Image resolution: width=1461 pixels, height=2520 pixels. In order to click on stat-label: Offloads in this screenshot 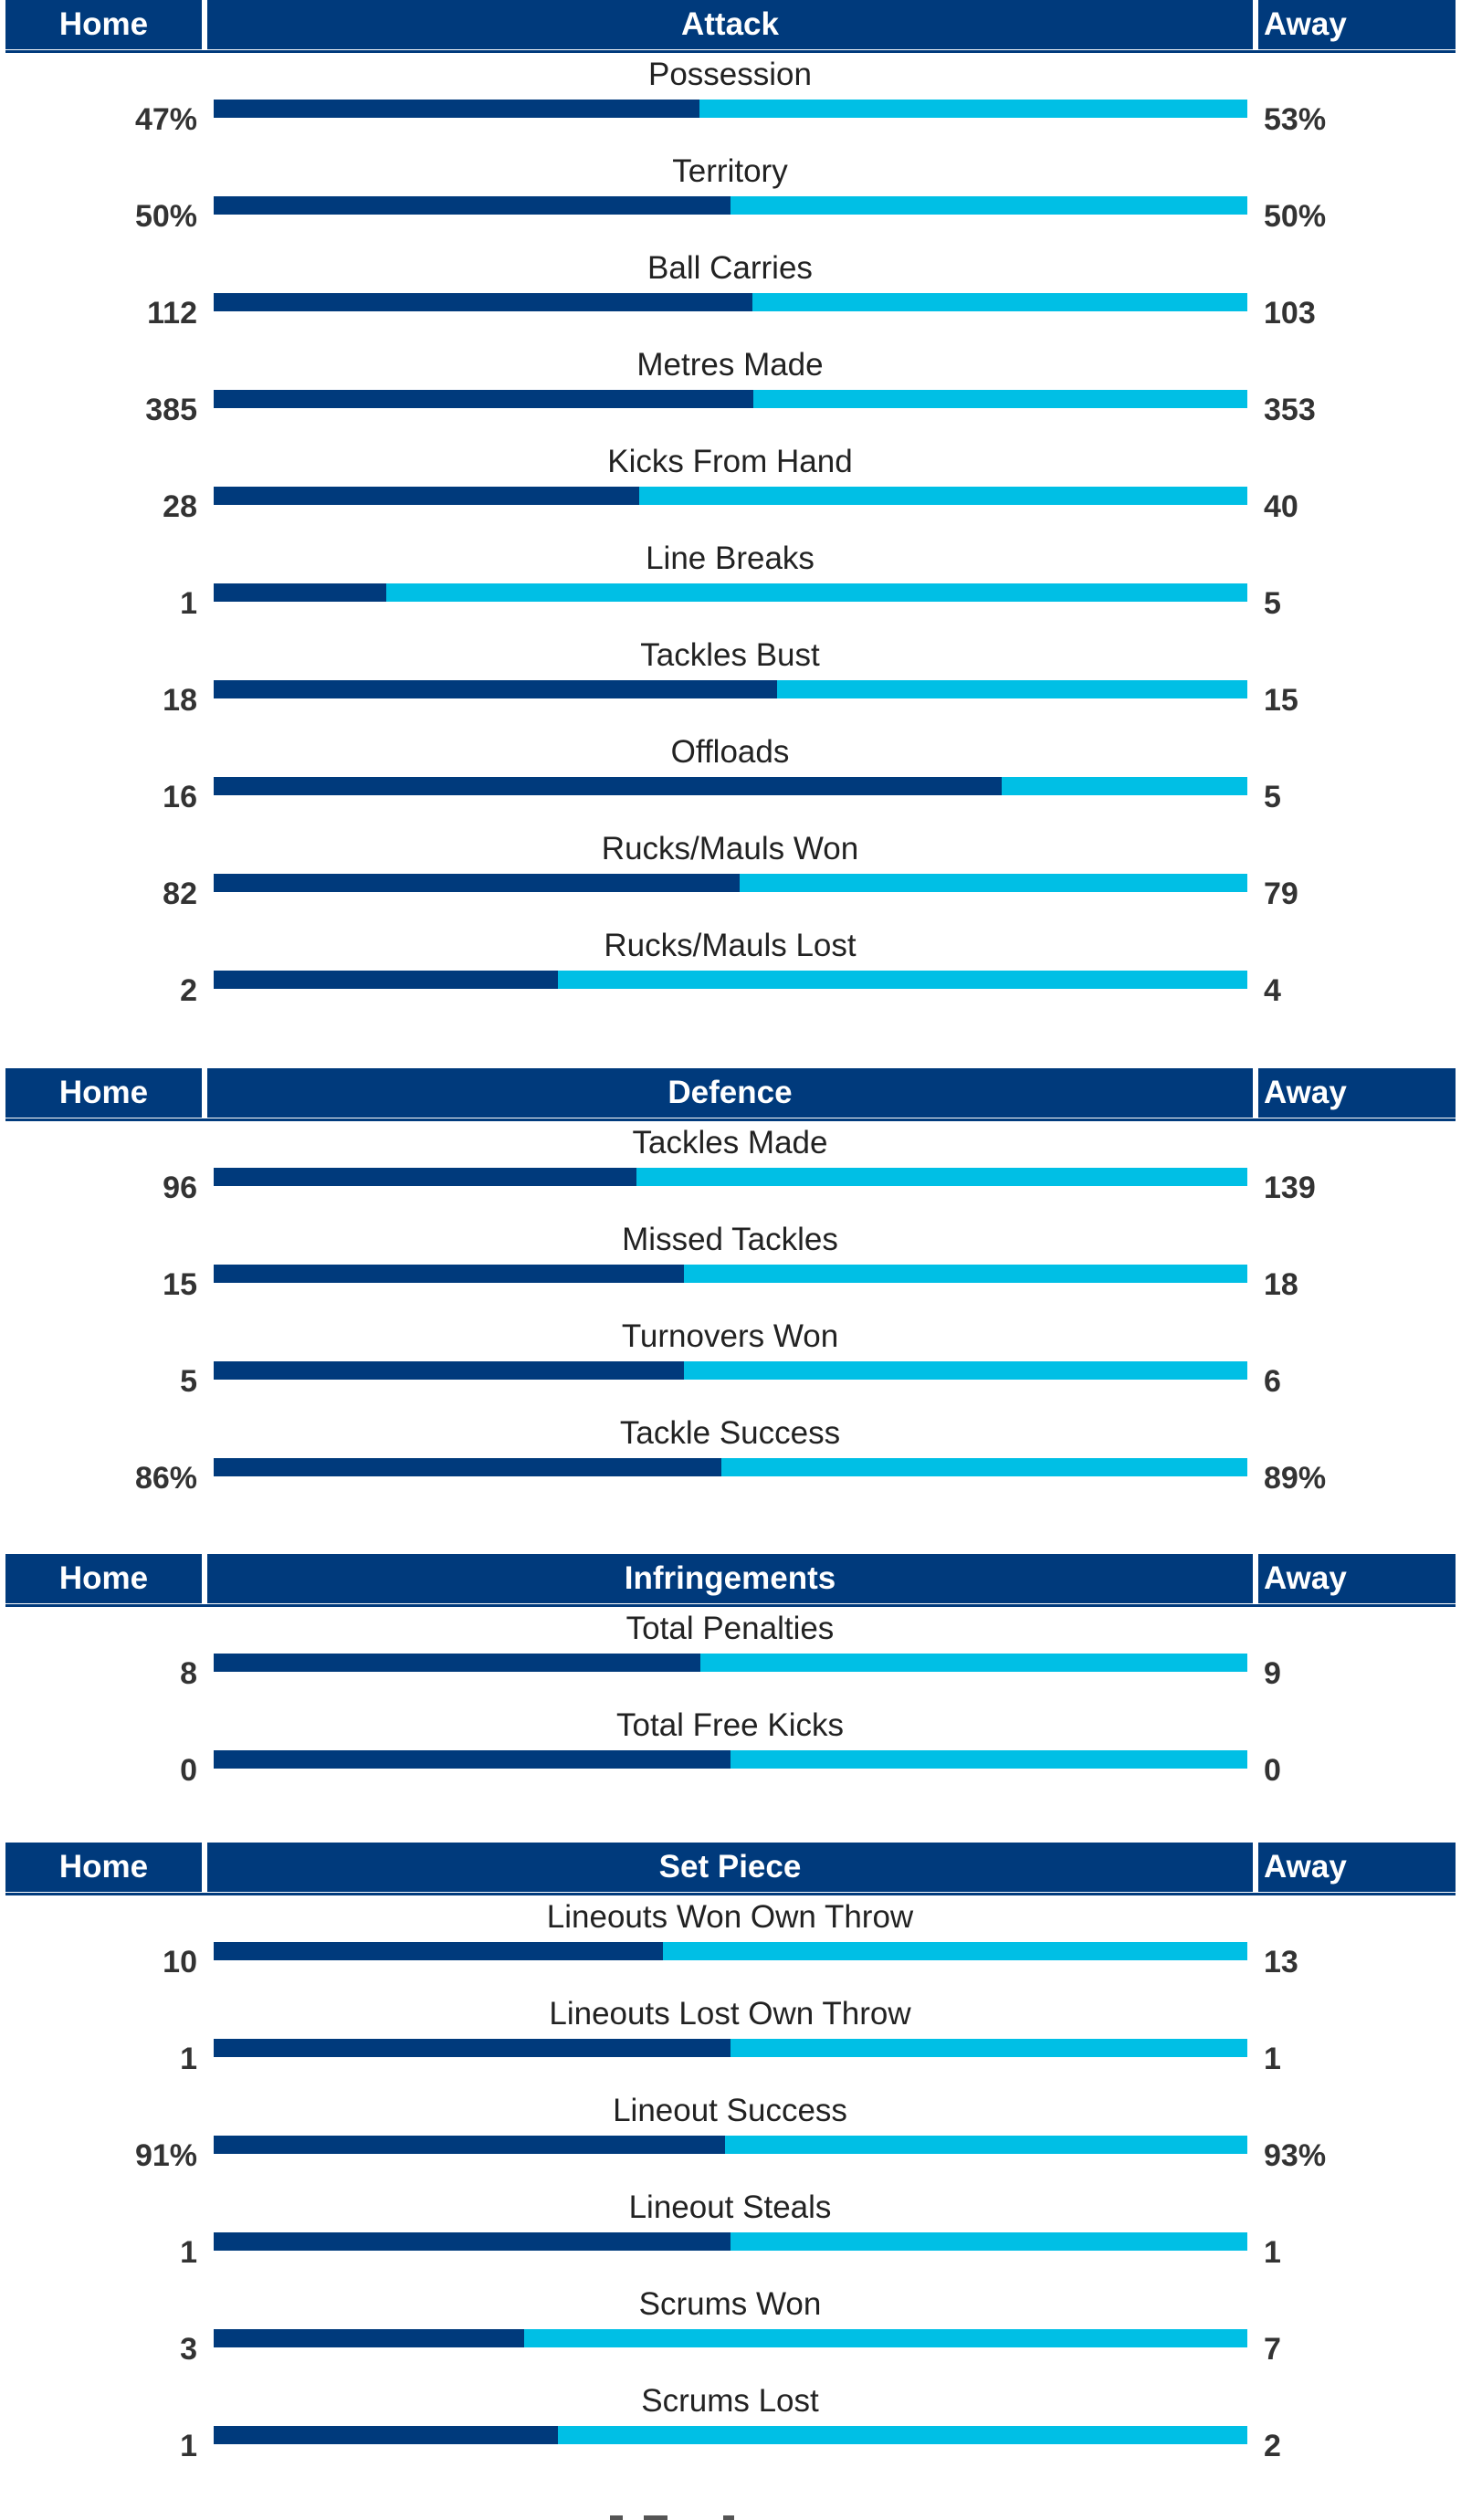, I will do `click(730, 752)`.